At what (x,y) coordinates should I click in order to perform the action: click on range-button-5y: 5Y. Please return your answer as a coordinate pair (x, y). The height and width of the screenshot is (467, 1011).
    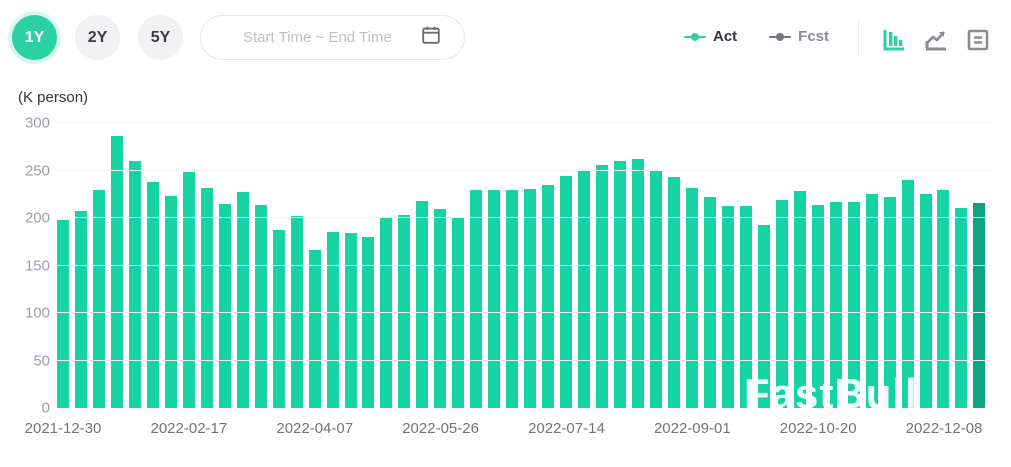
    Looking at the image, I should click on (160, 37).